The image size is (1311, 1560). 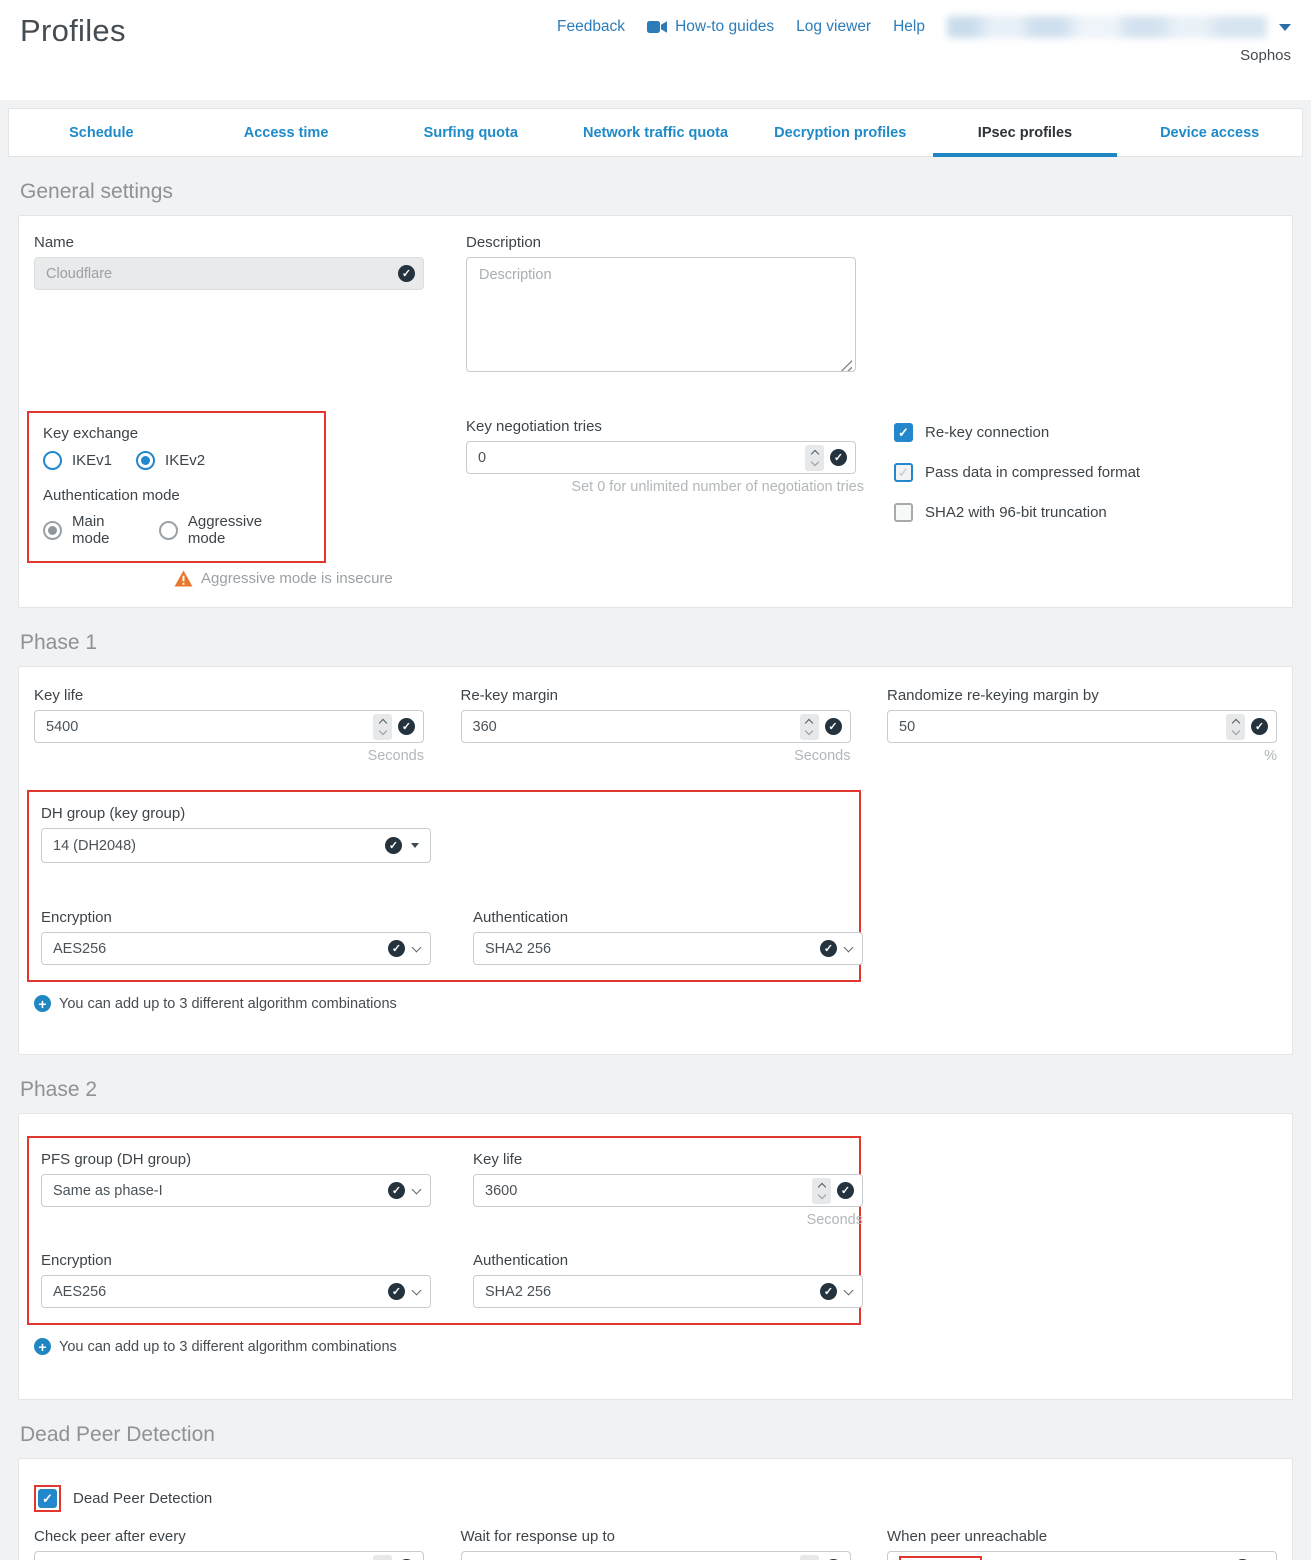 What do you see at coordinates (655, 1498) in the screenshot?
I see `dpd-enable-row: ✓ Dead Peer Detection` at bounding box center [655, 1498].